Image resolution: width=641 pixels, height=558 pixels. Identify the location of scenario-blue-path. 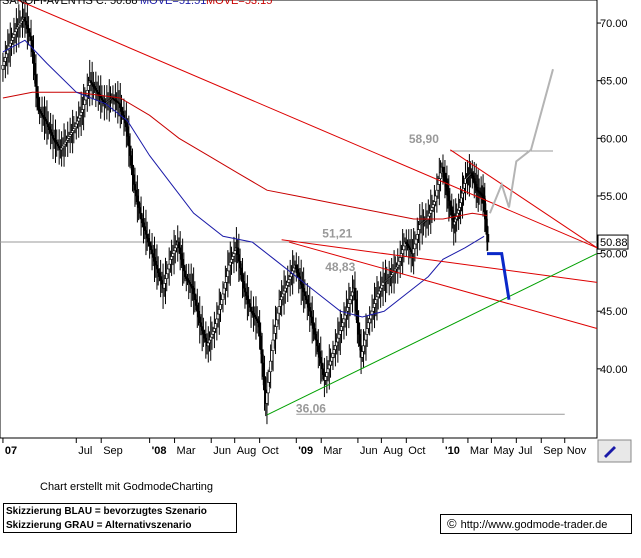
(499, 276).